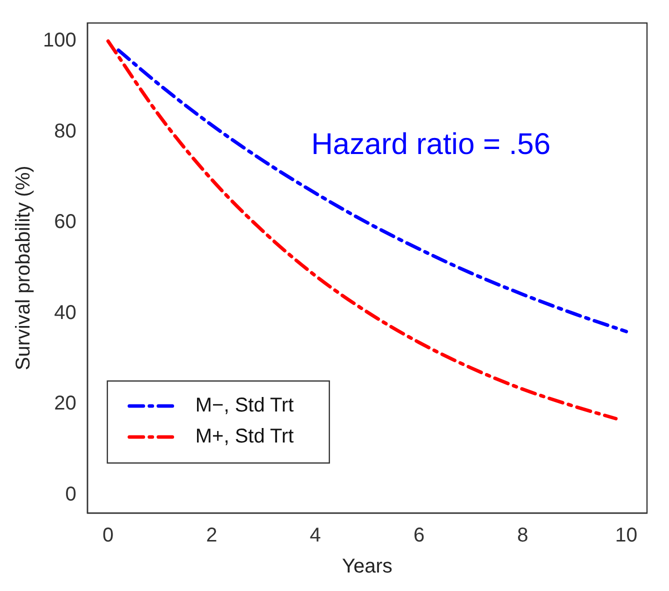 Image resolution: width=669 pixels, height=591 pixels. What do you see at coordinates (65, 222) in the screenshot?
I see `y-tick-label: 60` at bounding box center [65, 222].